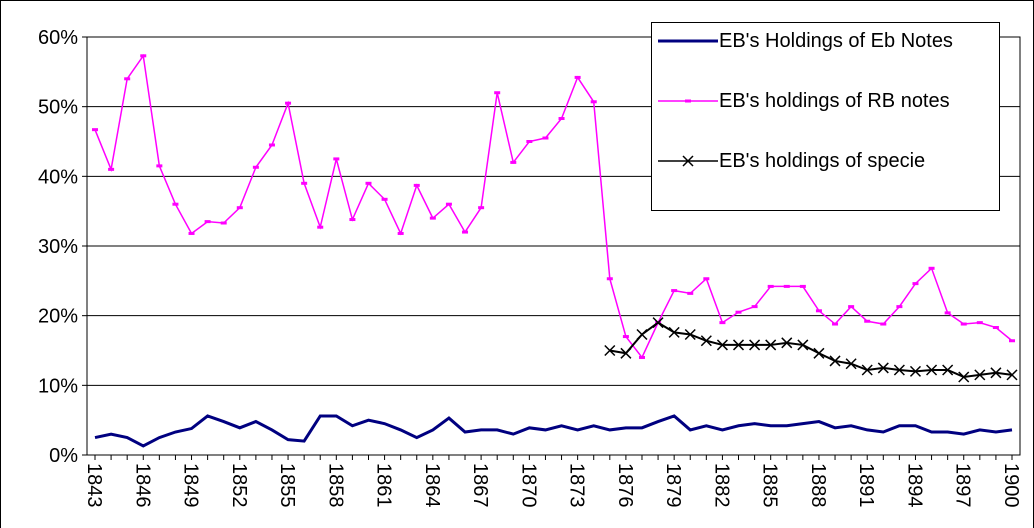 The width and height of the screenshot is (1034, 528). I want to click on y-tick-label: 30%, so click(58, 247).